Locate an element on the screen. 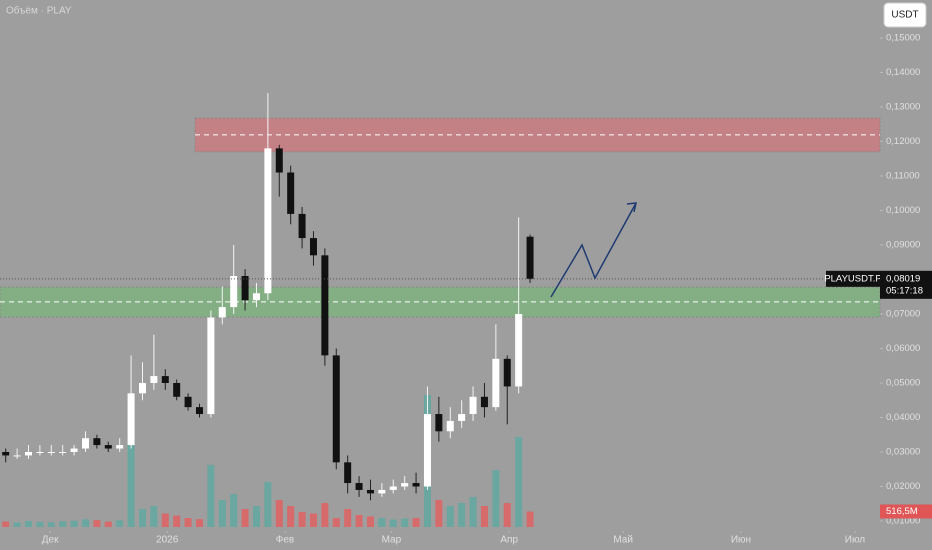 Image resolution: width=932 pixels, height=550 pixels. y-tick-label: 0,03000 is located at coordinates (903, 452).